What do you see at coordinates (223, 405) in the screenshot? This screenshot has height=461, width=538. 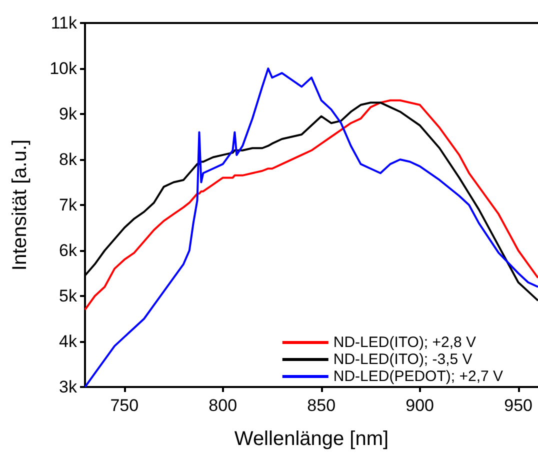 I see `x-tick-label: 800` at bounding box center [223, 405].